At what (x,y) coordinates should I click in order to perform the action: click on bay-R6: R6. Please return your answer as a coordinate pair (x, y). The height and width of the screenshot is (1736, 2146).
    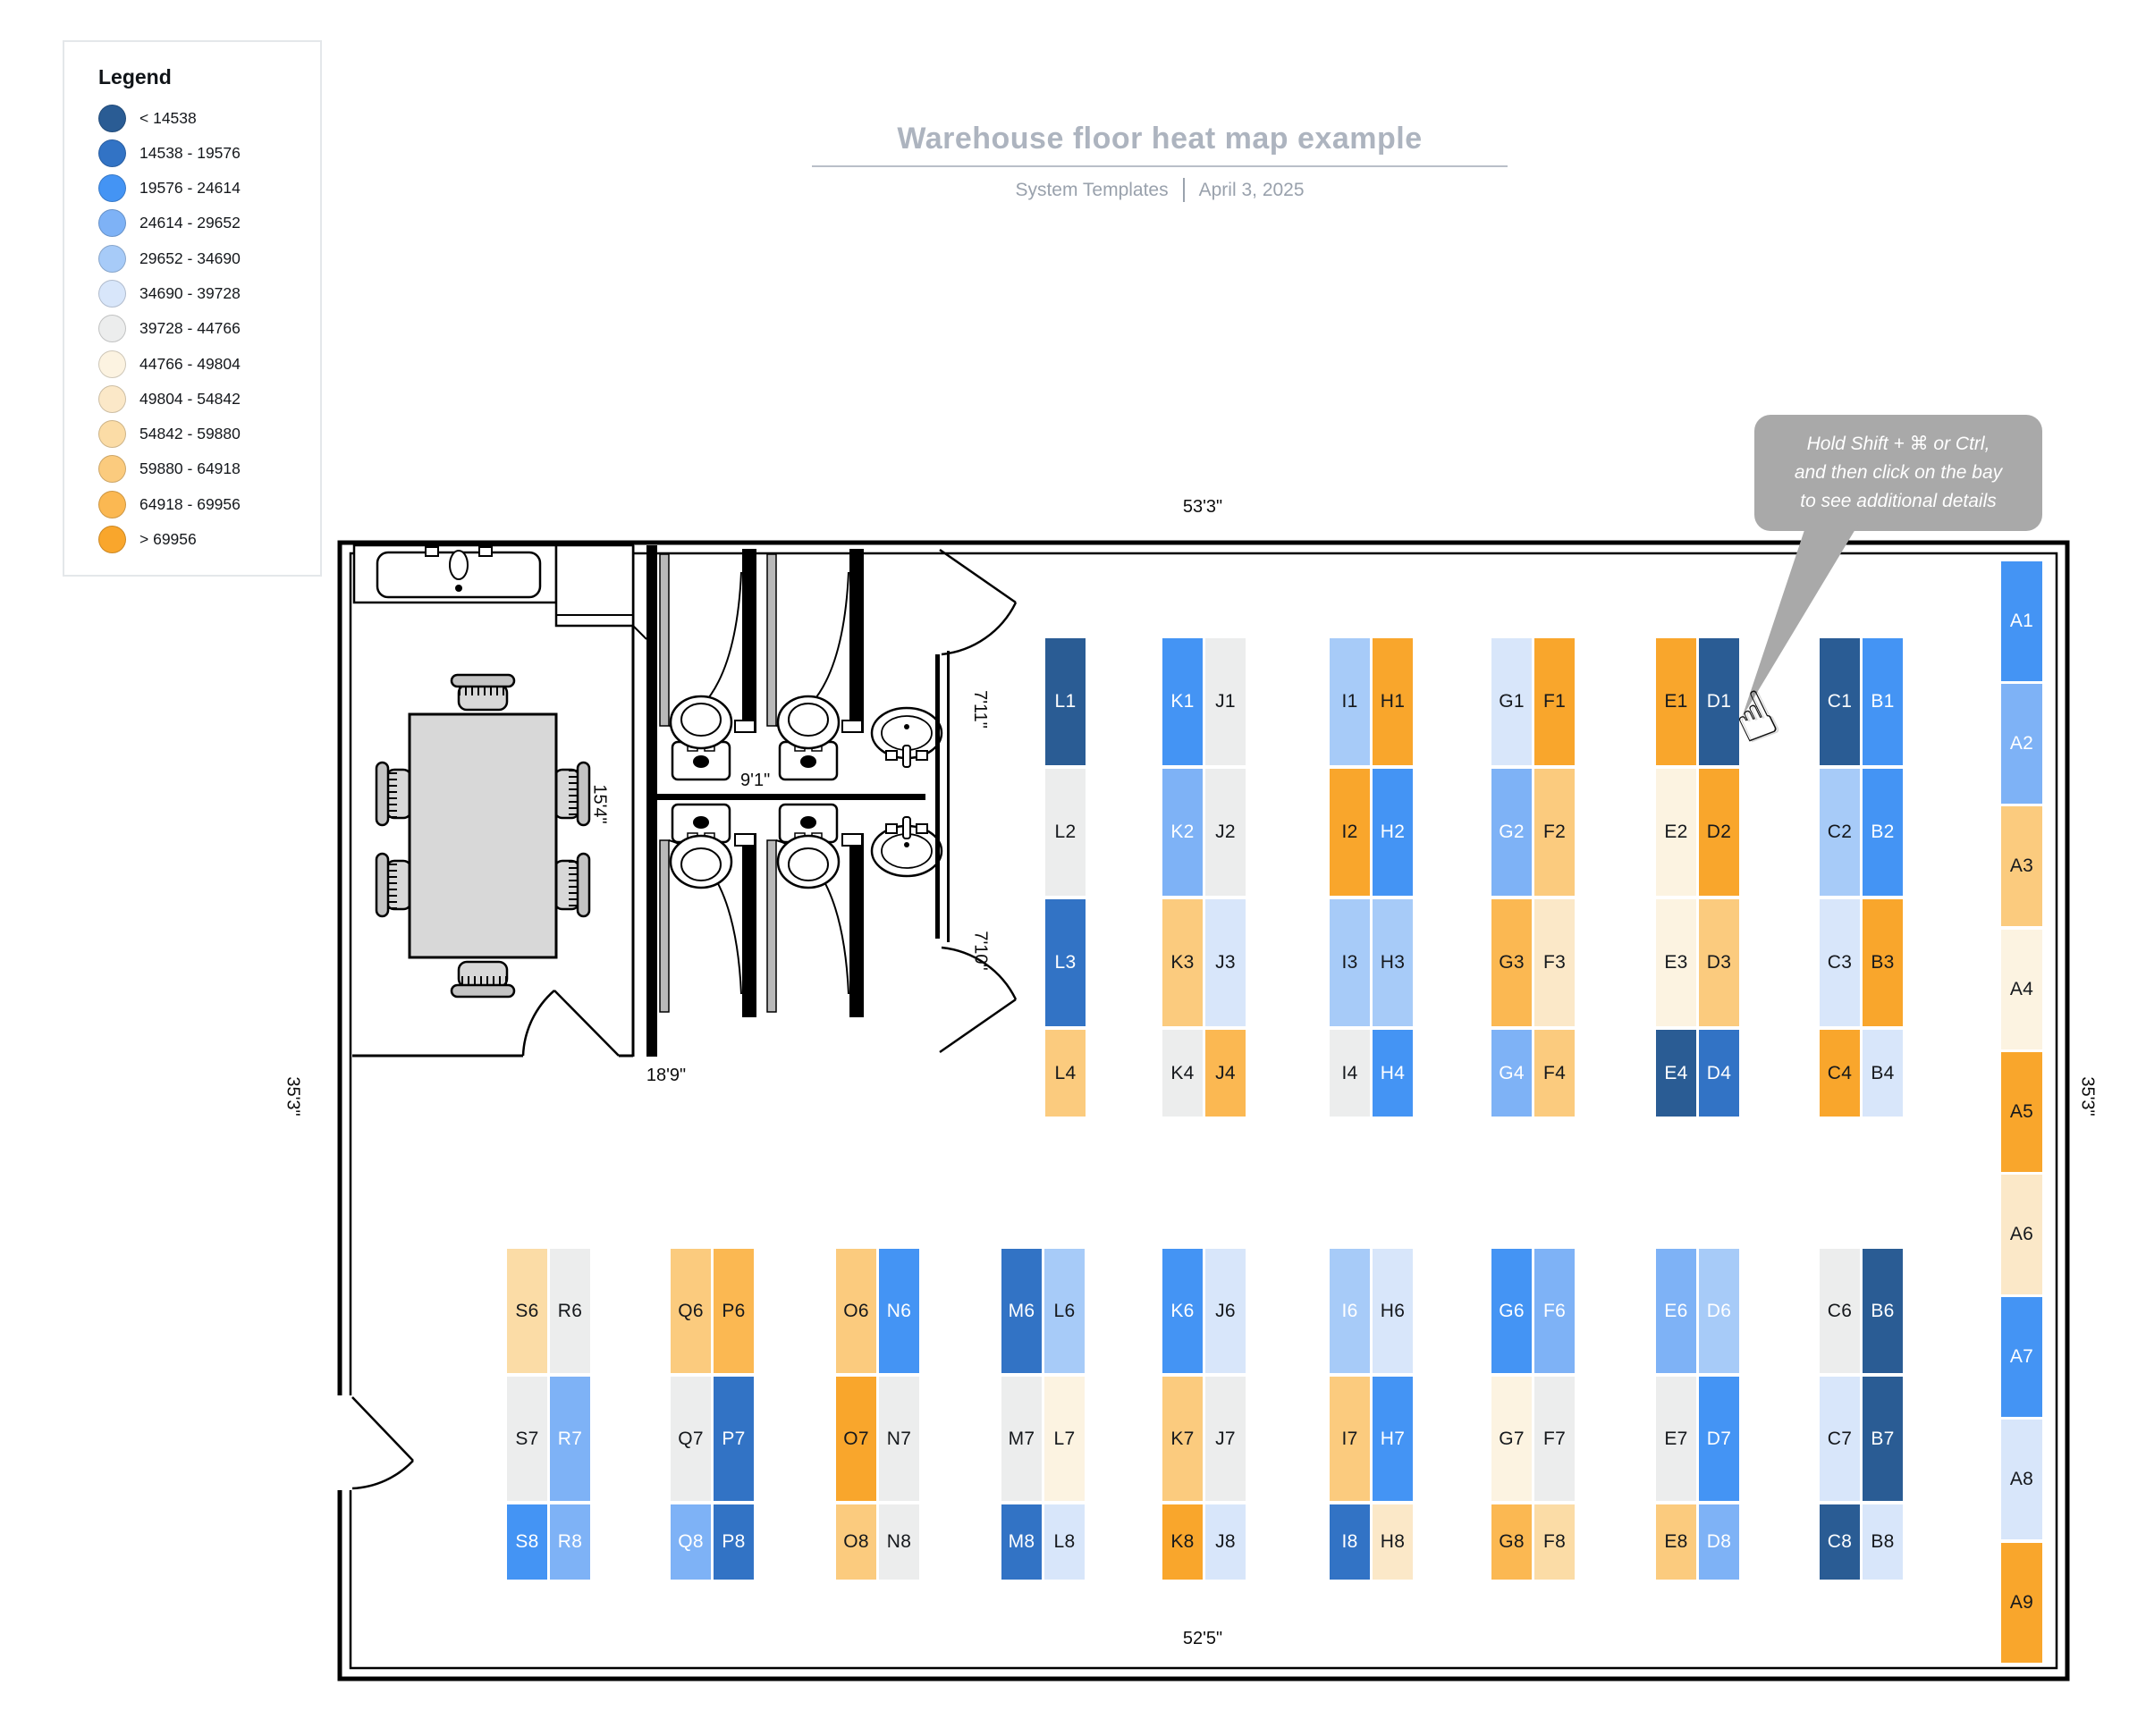
    Looking at the image, I should click on (570, 1311).